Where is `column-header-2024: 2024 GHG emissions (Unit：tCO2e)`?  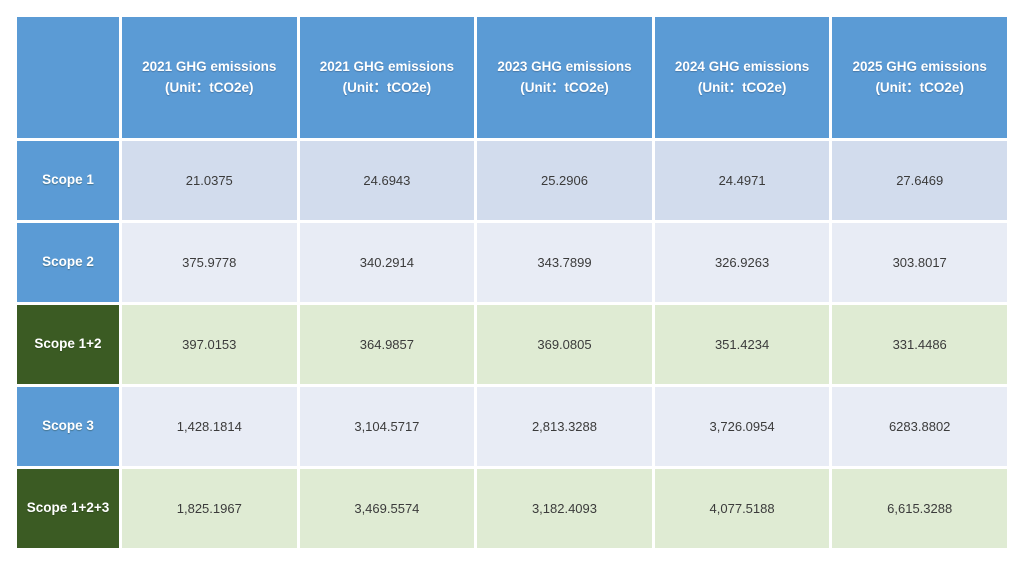
column-header-2024: 2024 GHG emissions (Unit：tCO2e) is located at coordinates (742, 77).